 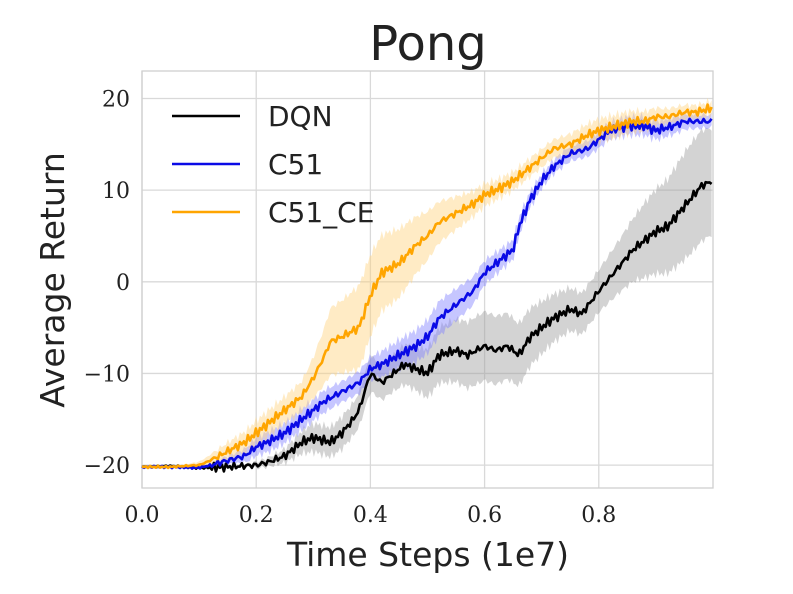 What do you see at coordinates (428, 44) in the screenshot?
I see `chart-title: Pong` at bounding box center [428, 44].